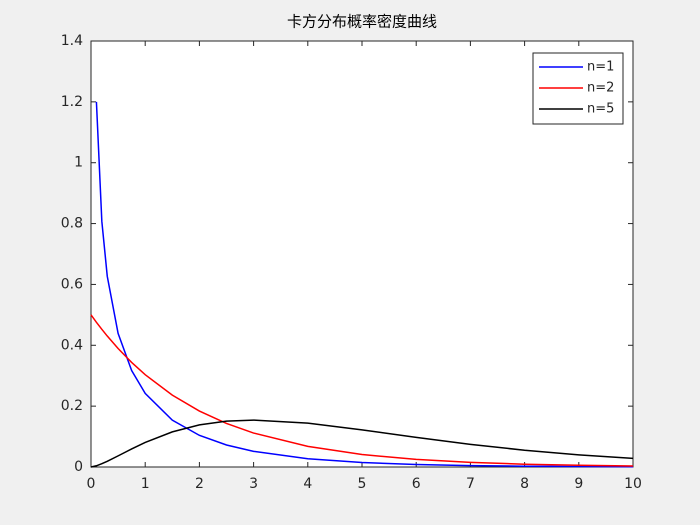 The height and width of the screenshot is (525, 700). Describe the element at coordinates (78, 467) in the screenshot. I see `y-tick-label: 0` at that location.